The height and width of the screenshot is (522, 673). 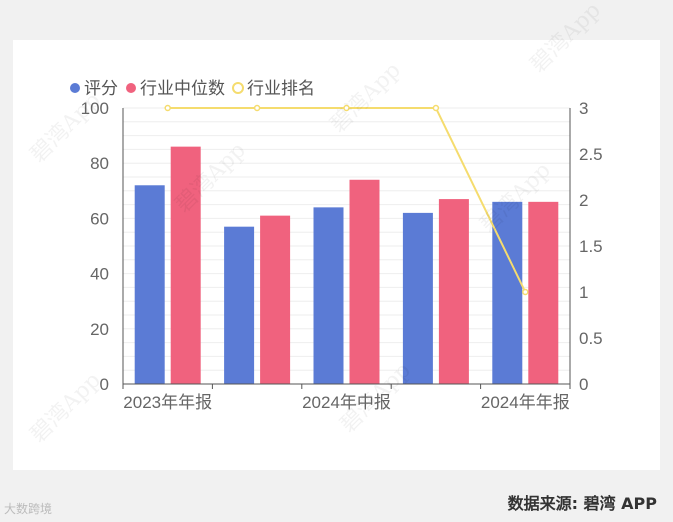 I want to click on legend-label-score: 评分, so click(x=101, y=88).